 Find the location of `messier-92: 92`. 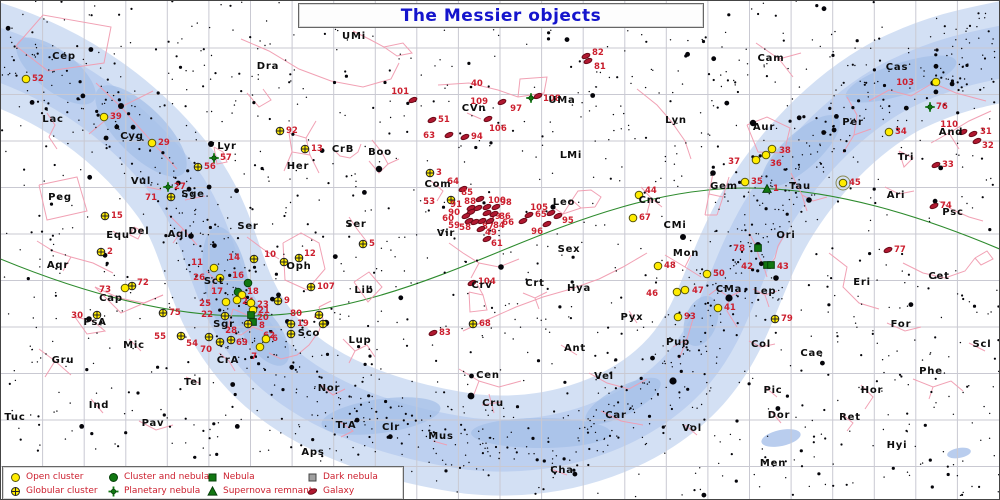

messier-92: 92 is located at coordinates (286, 131).